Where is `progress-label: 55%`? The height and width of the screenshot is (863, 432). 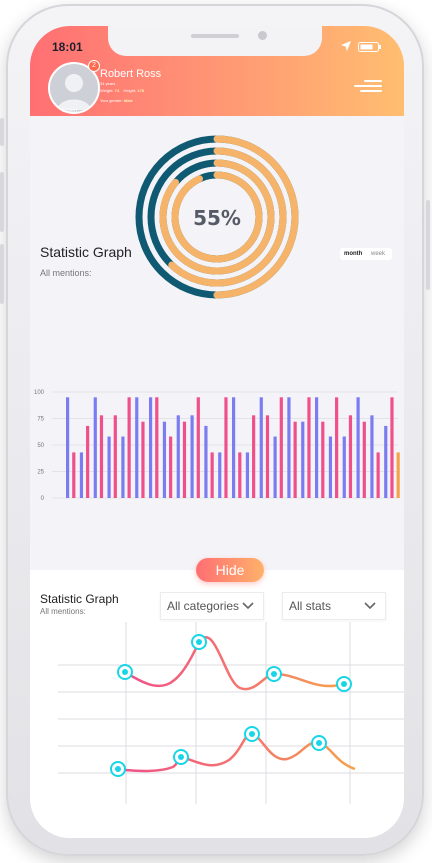
progress-label: 55% is located at coordinates (217, 218).